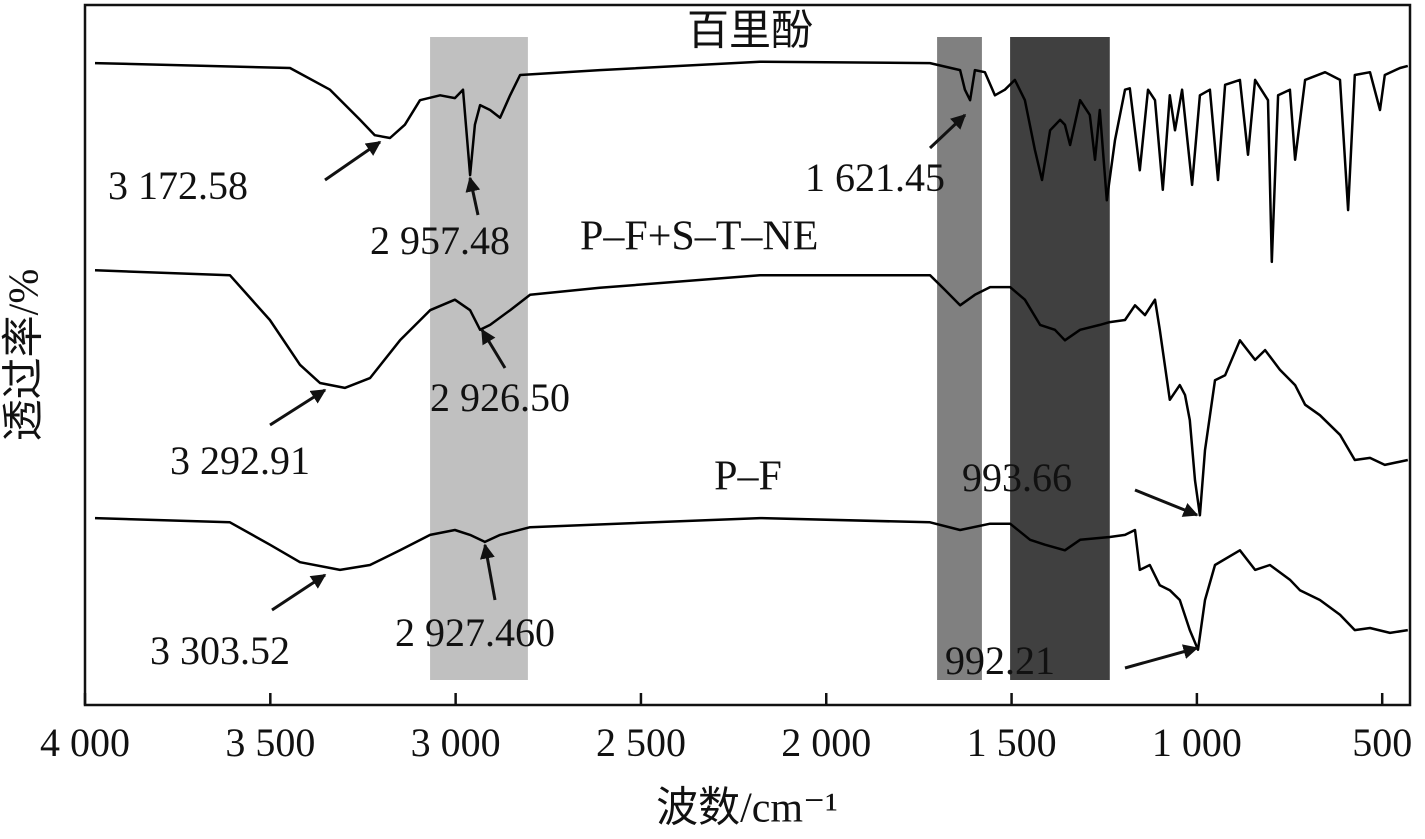  What do you see at coordinates (475, 632) in the screenshot?
I see `annotation: 2 927.460` at bounding box center [475, 632].